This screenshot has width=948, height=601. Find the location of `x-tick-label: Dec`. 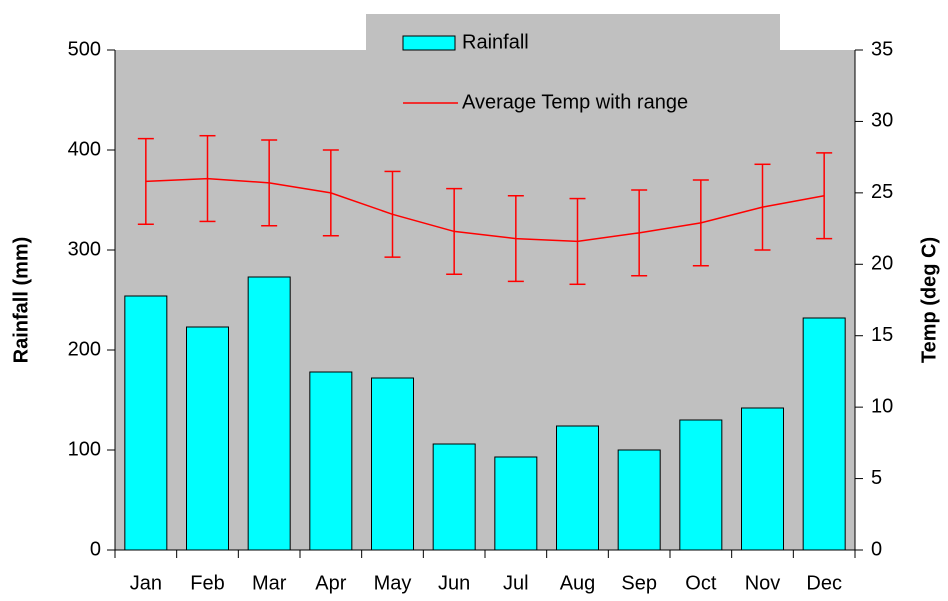

x-tick-label: Dec is located at coordinates (824, 583).